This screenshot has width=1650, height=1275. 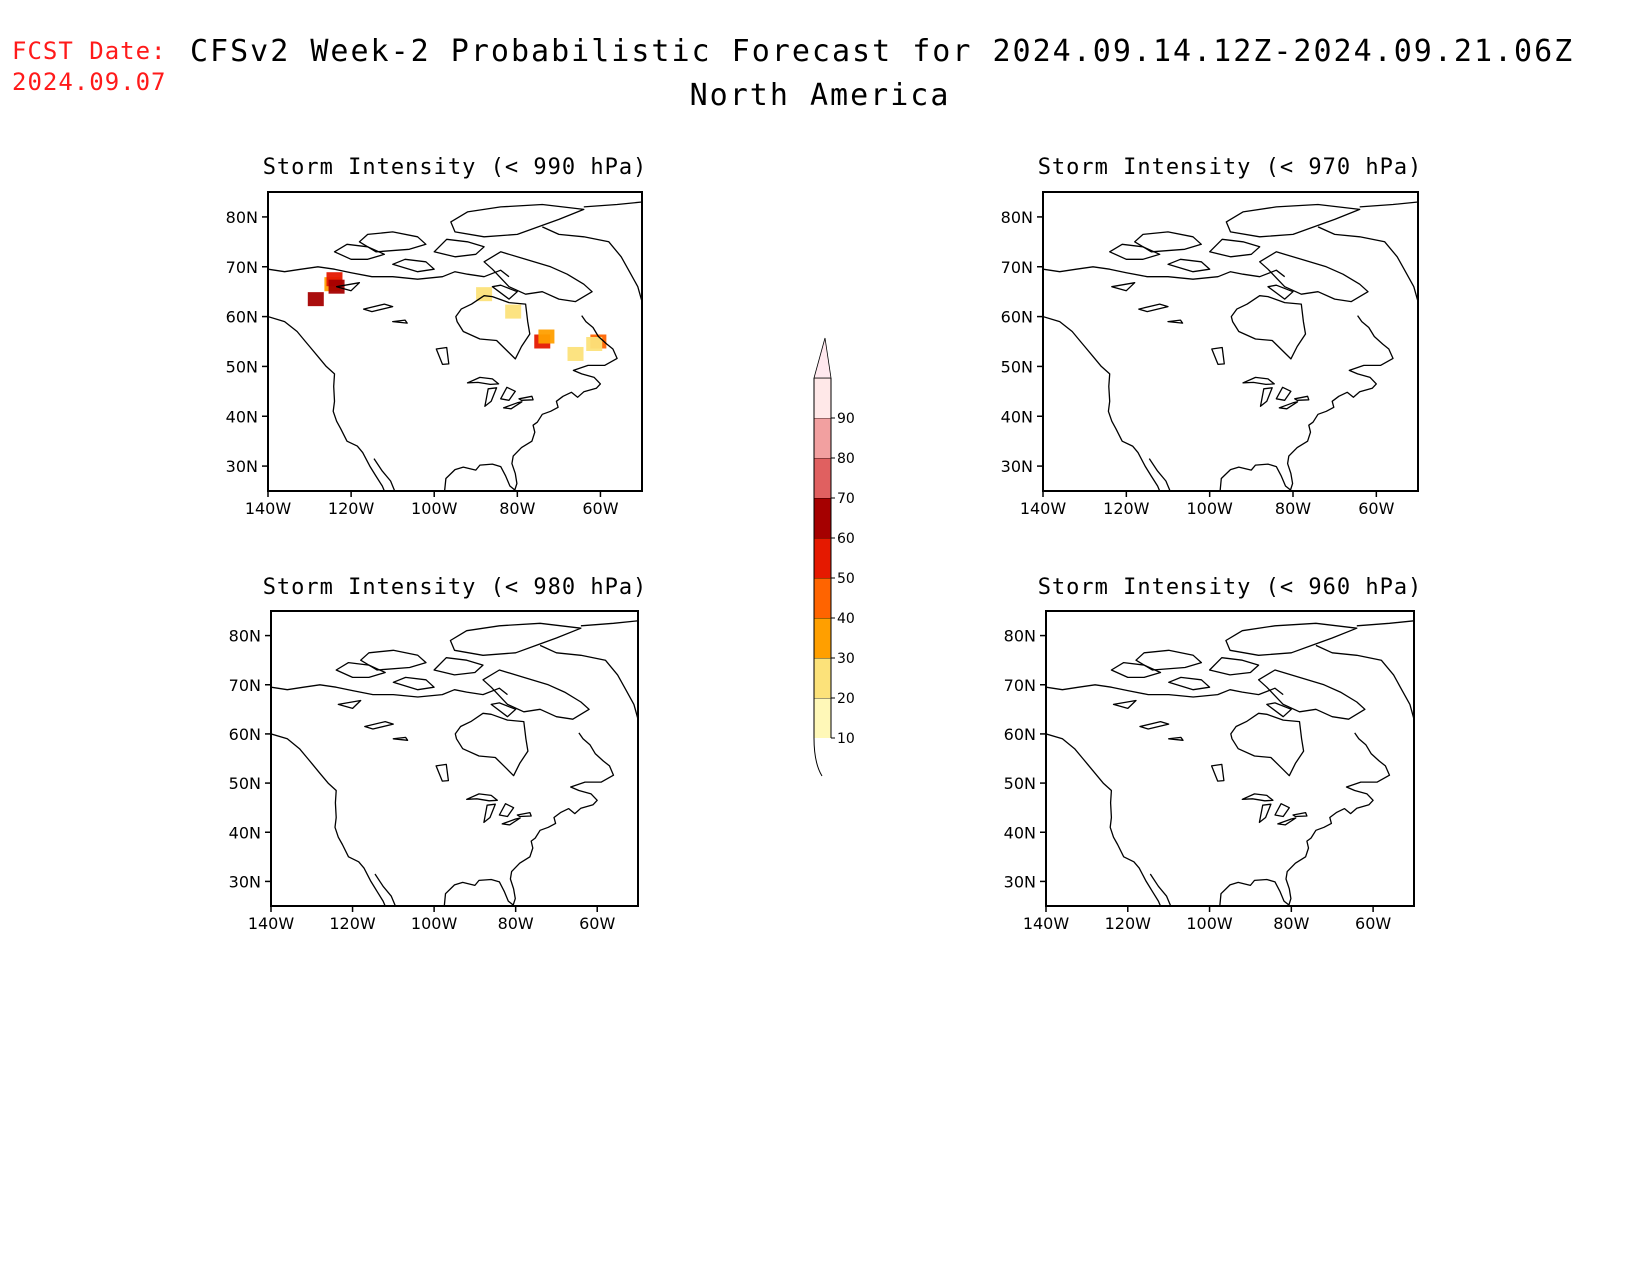 What do you see at coordinates (846, 539) in the screenshot?
I see `colorbar-label: 60` at bounding box center [846, 539].